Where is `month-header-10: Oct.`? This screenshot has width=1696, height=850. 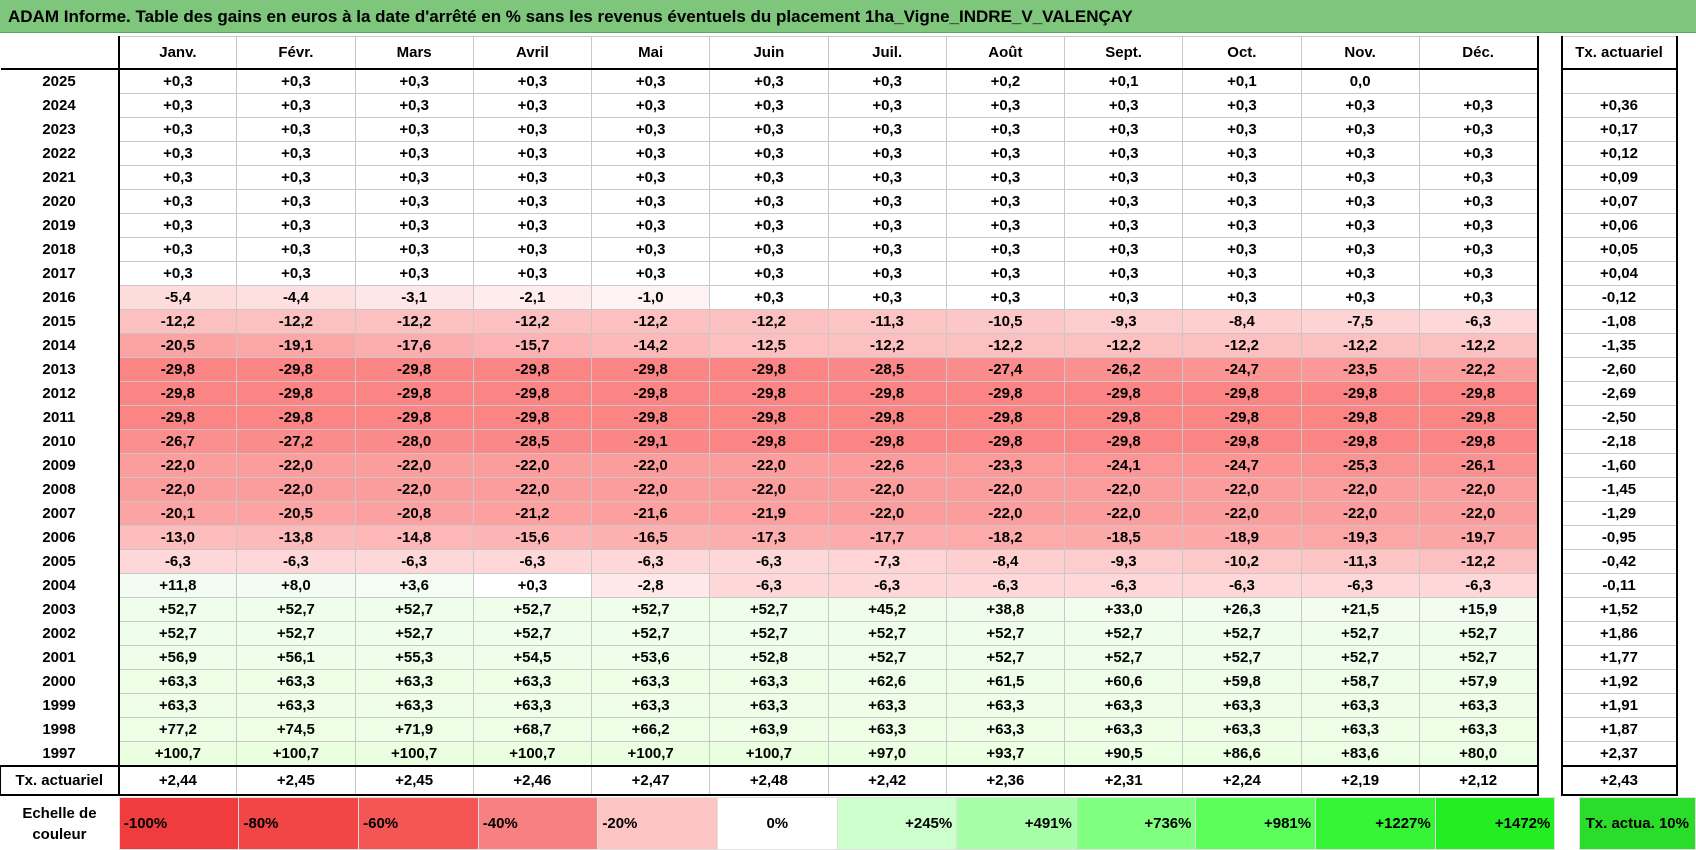 month-header-10: Oct. is located at coordinates (1242, 53).